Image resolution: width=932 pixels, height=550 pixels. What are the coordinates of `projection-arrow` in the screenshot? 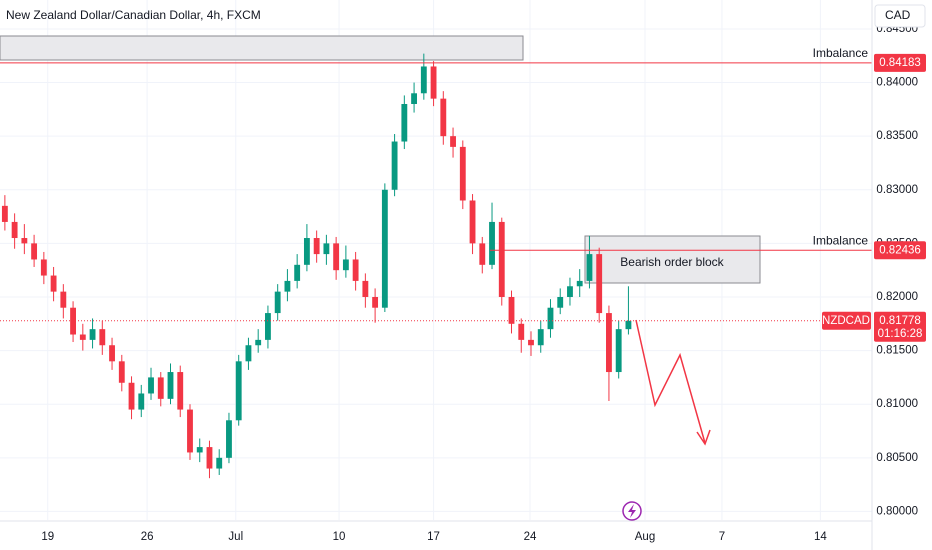 It's located at (670, 381).